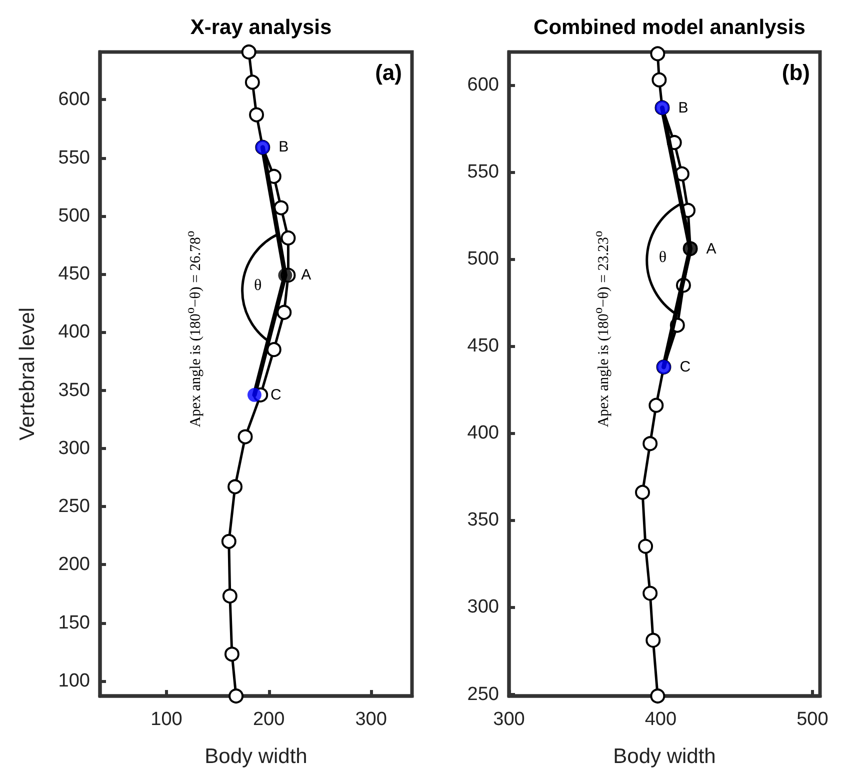 This screenshot has height=774, width=845. What do you see at coordinates (27, 374) in the screenshot?
I see `y-axis-title: Vertebral level` at bounding box center [27, 374].